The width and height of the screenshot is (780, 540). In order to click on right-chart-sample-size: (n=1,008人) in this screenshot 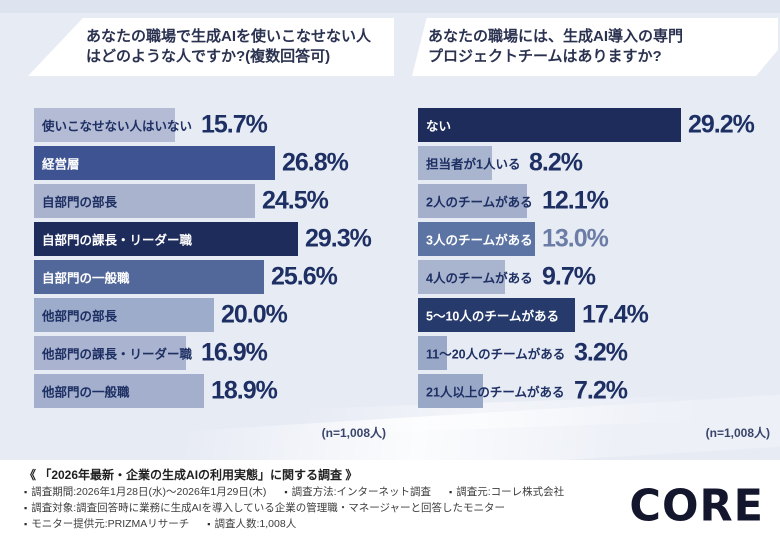, I will do `click(737, 433)`.